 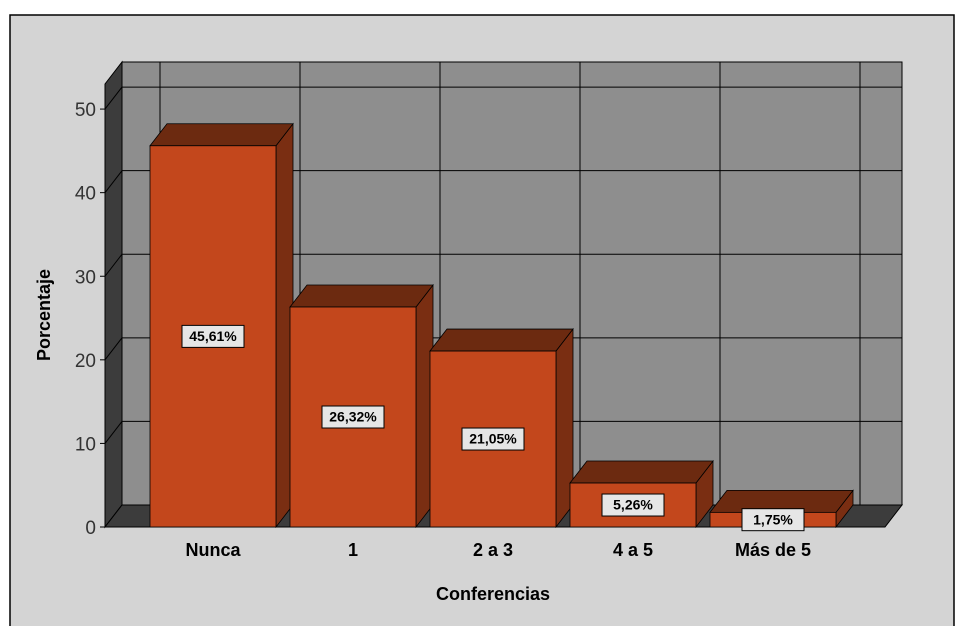 I want to click on x-tick-label: Más de 5, so click(x=773, y=550).